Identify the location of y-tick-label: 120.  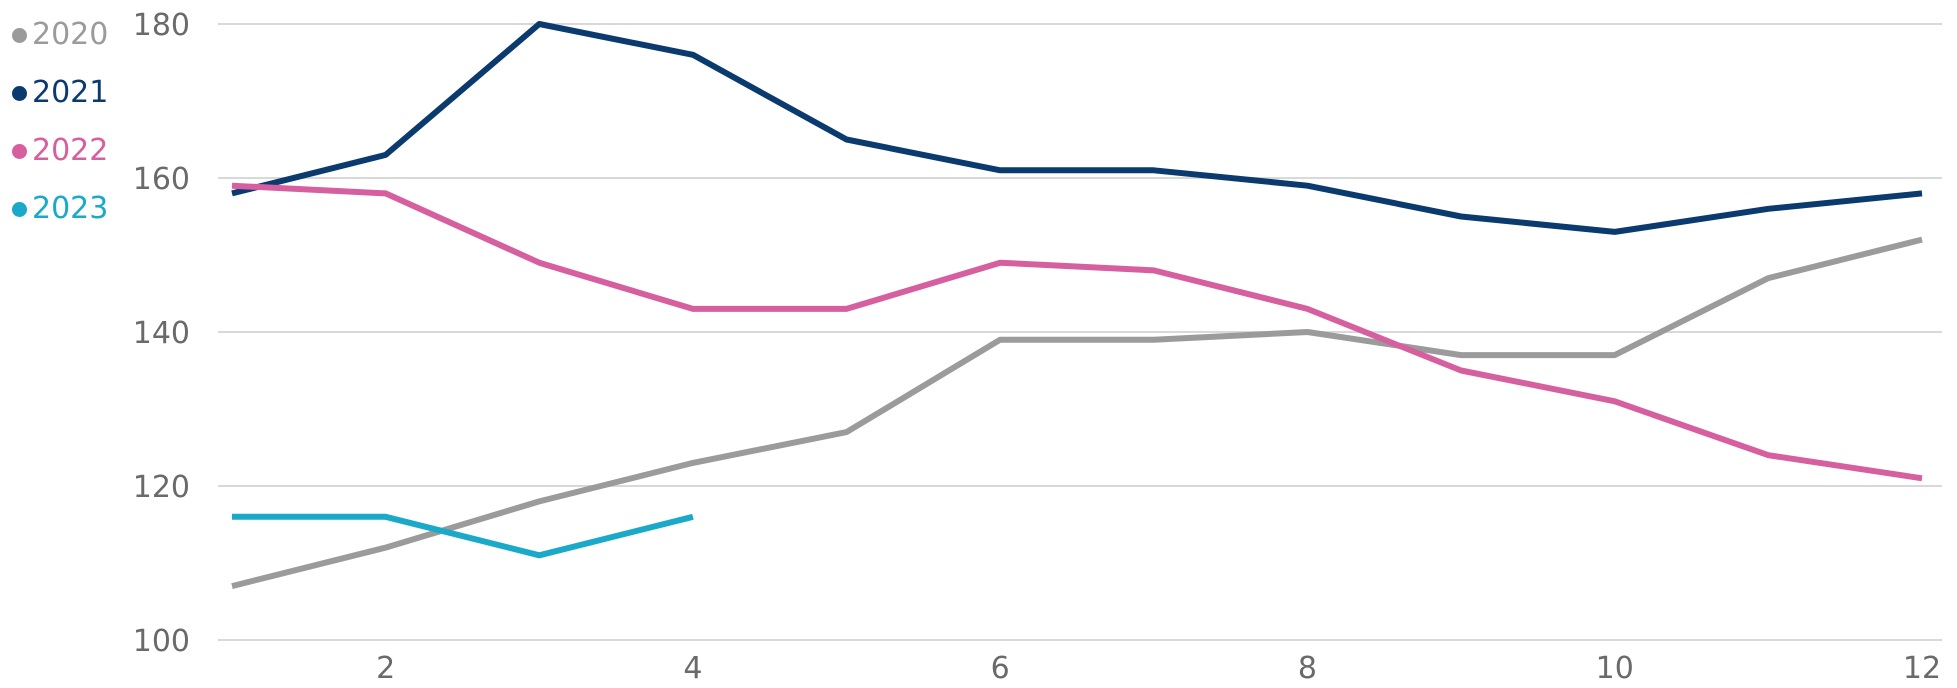
(161, 487).